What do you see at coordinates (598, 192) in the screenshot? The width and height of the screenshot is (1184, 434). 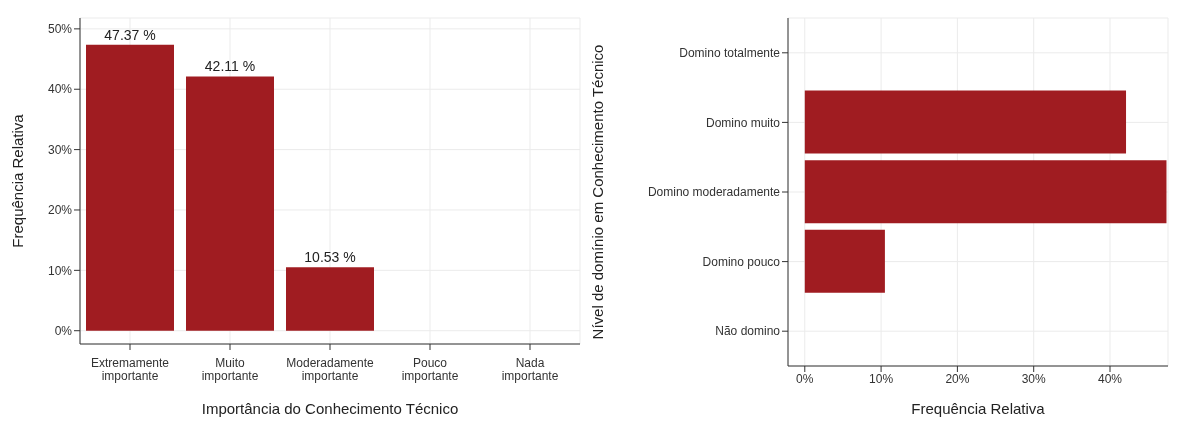 I see `y-axis-title: Nível de domínio em Conhecimento Técnico` at bounding box center [598, 192].